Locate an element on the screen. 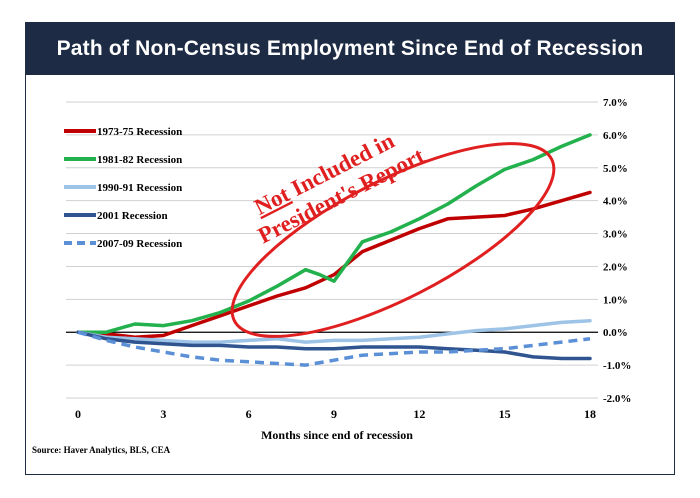  legend-label: 2007-09 Recession is located at coordinates (139, 244).